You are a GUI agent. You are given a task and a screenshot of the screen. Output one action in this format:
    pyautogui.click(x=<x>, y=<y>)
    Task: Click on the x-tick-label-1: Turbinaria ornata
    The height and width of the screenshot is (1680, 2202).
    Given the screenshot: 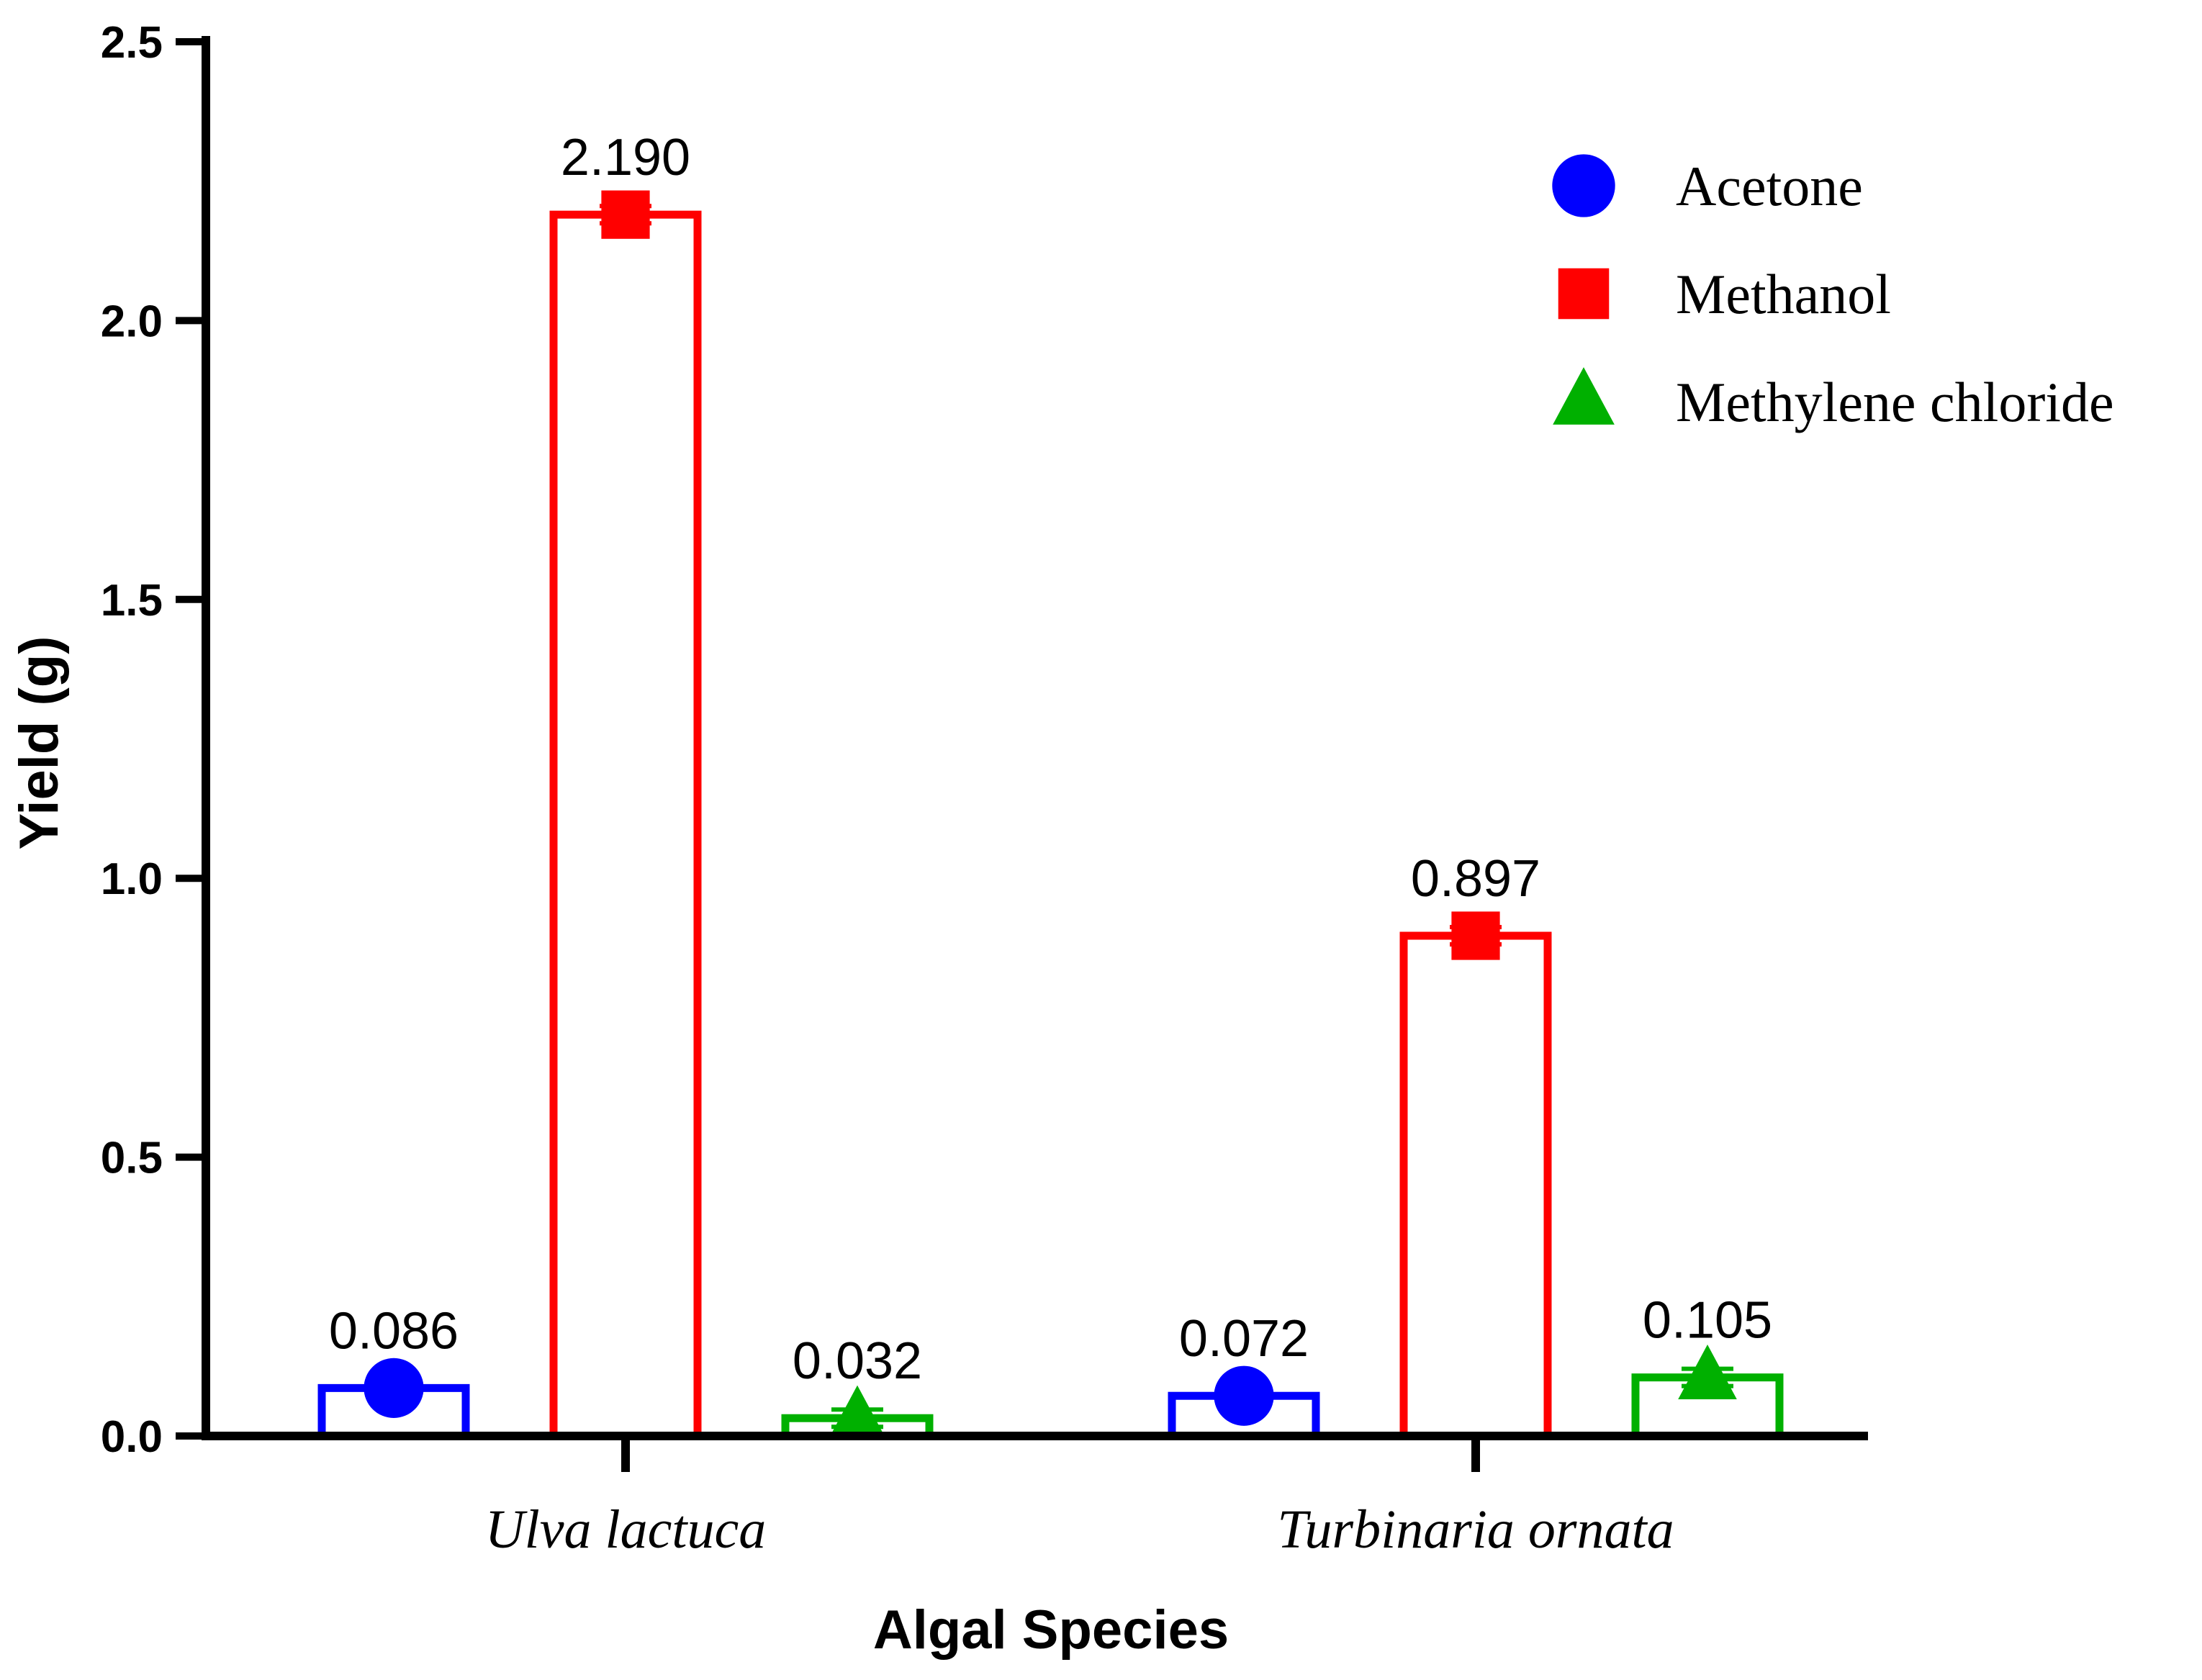 What is the action you would take?
    pyautogui.click(x=1475, y=1529)
    